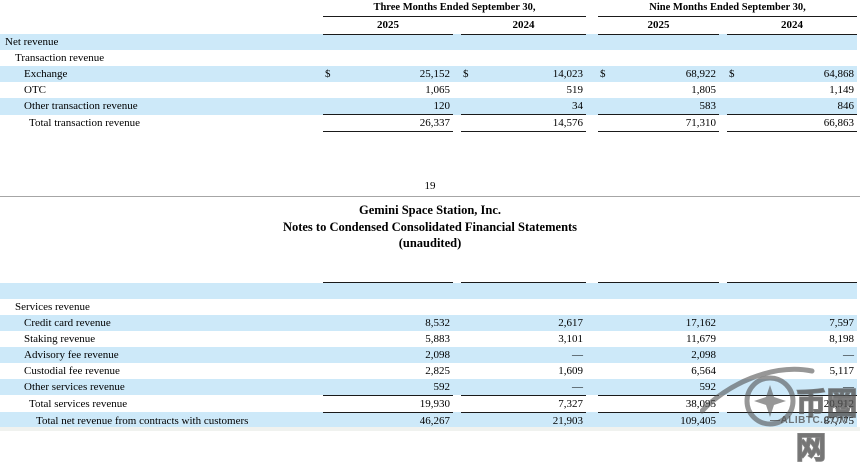 The width and height of the screenshot is (860, 467). I want to click on cell-value: $25,152, so click(388, 74).